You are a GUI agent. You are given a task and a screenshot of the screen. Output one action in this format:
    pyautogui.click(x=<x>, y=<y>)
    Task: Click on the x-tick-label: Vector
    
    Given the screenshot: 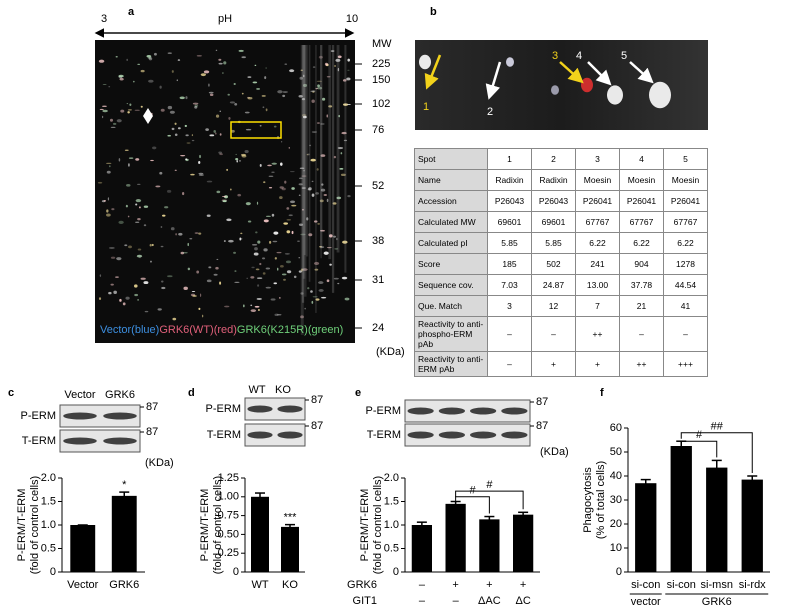 What is the action you would take?
    pyautogui.click(x=83, y=585)
    